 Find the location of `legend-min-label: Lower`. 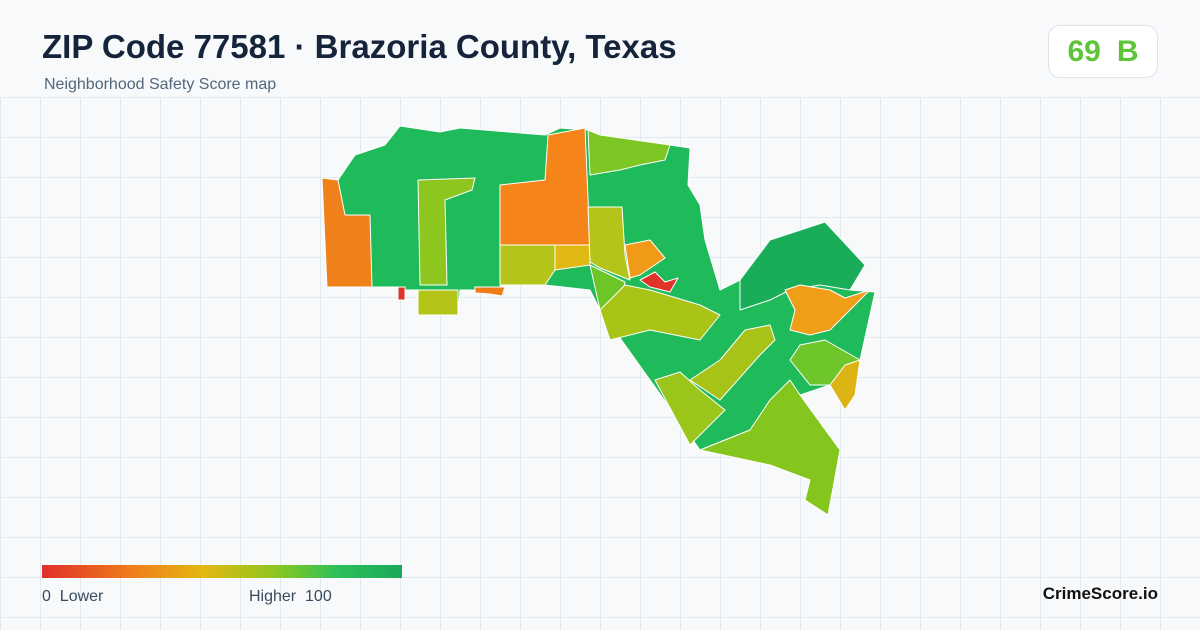

legend-min-label: Lower is located at coordinates (81, 596).